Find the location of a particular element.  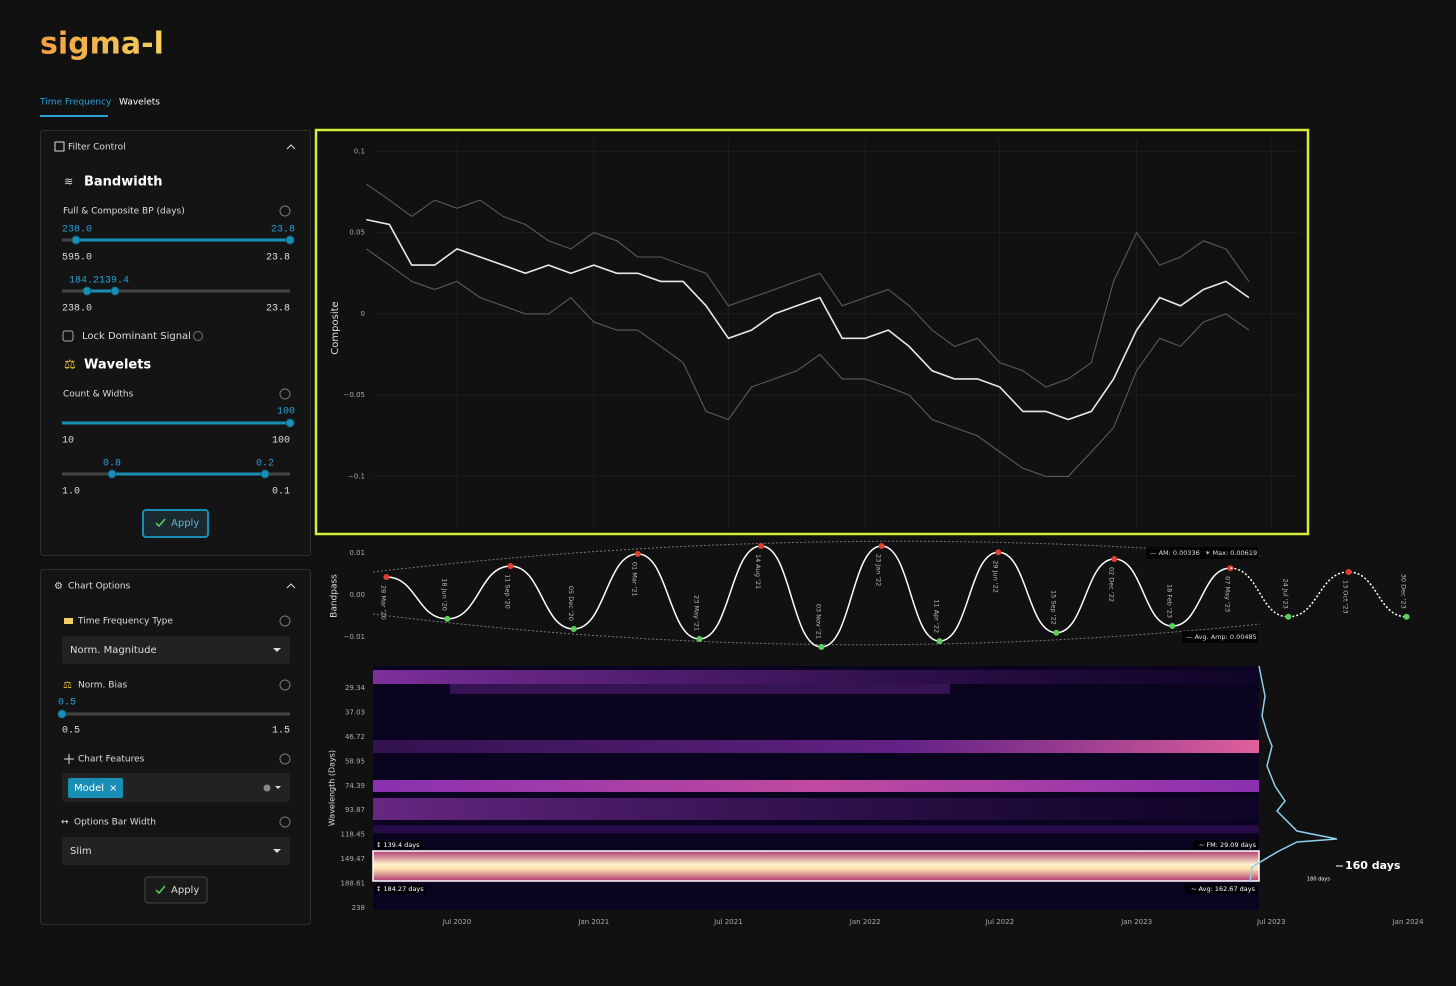

envelope is located at coordinates (816, 629).